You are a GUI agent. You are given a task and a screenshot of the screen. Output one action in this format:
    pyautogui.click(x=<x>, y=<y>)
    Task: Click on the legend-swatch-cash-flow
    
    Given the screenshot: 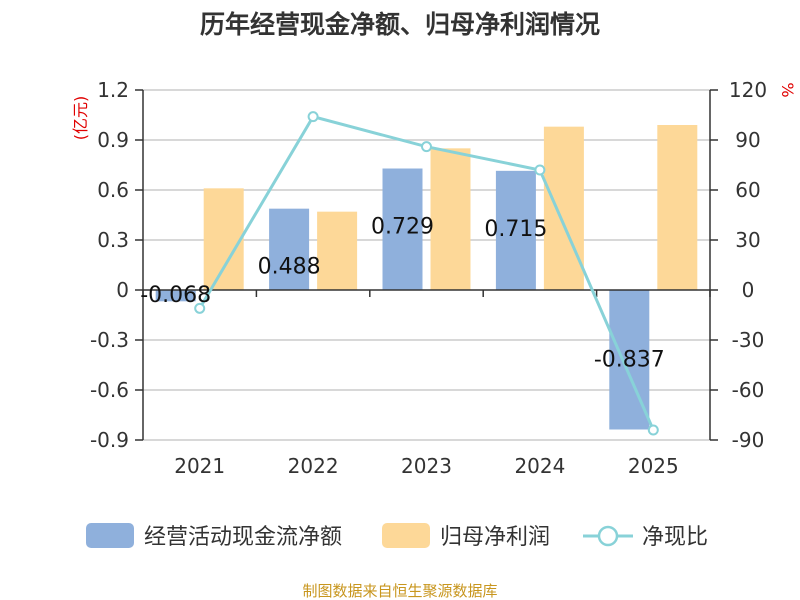 What is the action you would take?
    pyautogui.click(x=110, y=535)
    